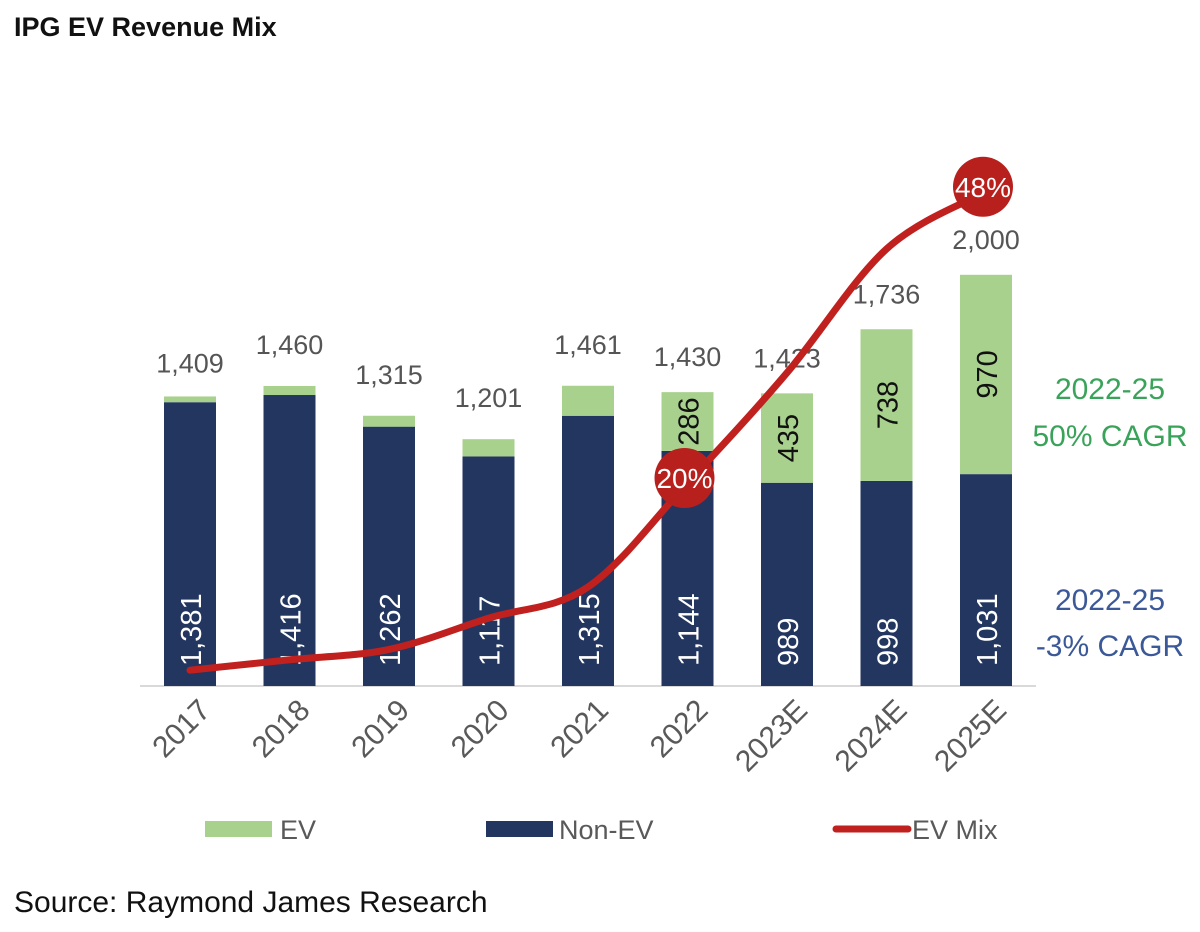 This screenshot has width=1200, height=932. I want to click on legend-label-non-ev: Non-EV, so click(606, 830).